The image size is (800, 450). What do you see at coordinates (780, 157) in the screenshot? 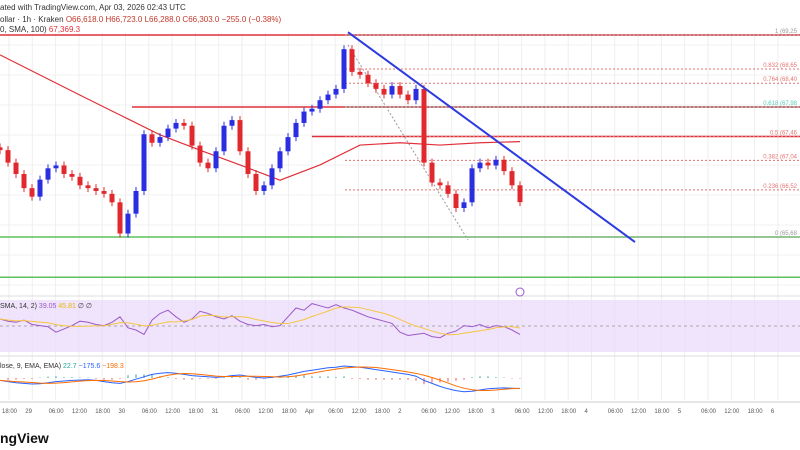
I see `fib-label: 0.382 (67,04` at bounding box center [780, 157].